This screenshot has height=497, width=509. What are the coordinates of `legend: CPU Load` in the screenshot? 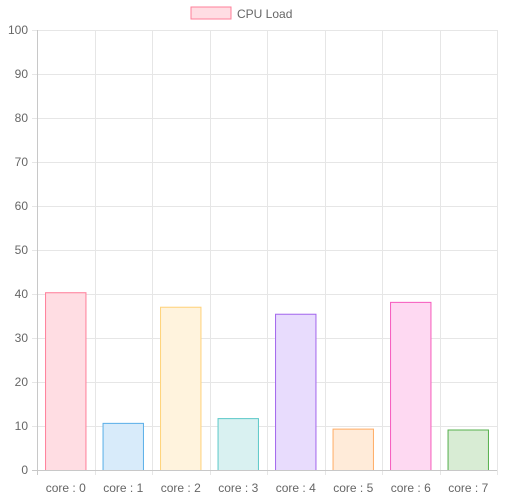 It's located at (241, 13).